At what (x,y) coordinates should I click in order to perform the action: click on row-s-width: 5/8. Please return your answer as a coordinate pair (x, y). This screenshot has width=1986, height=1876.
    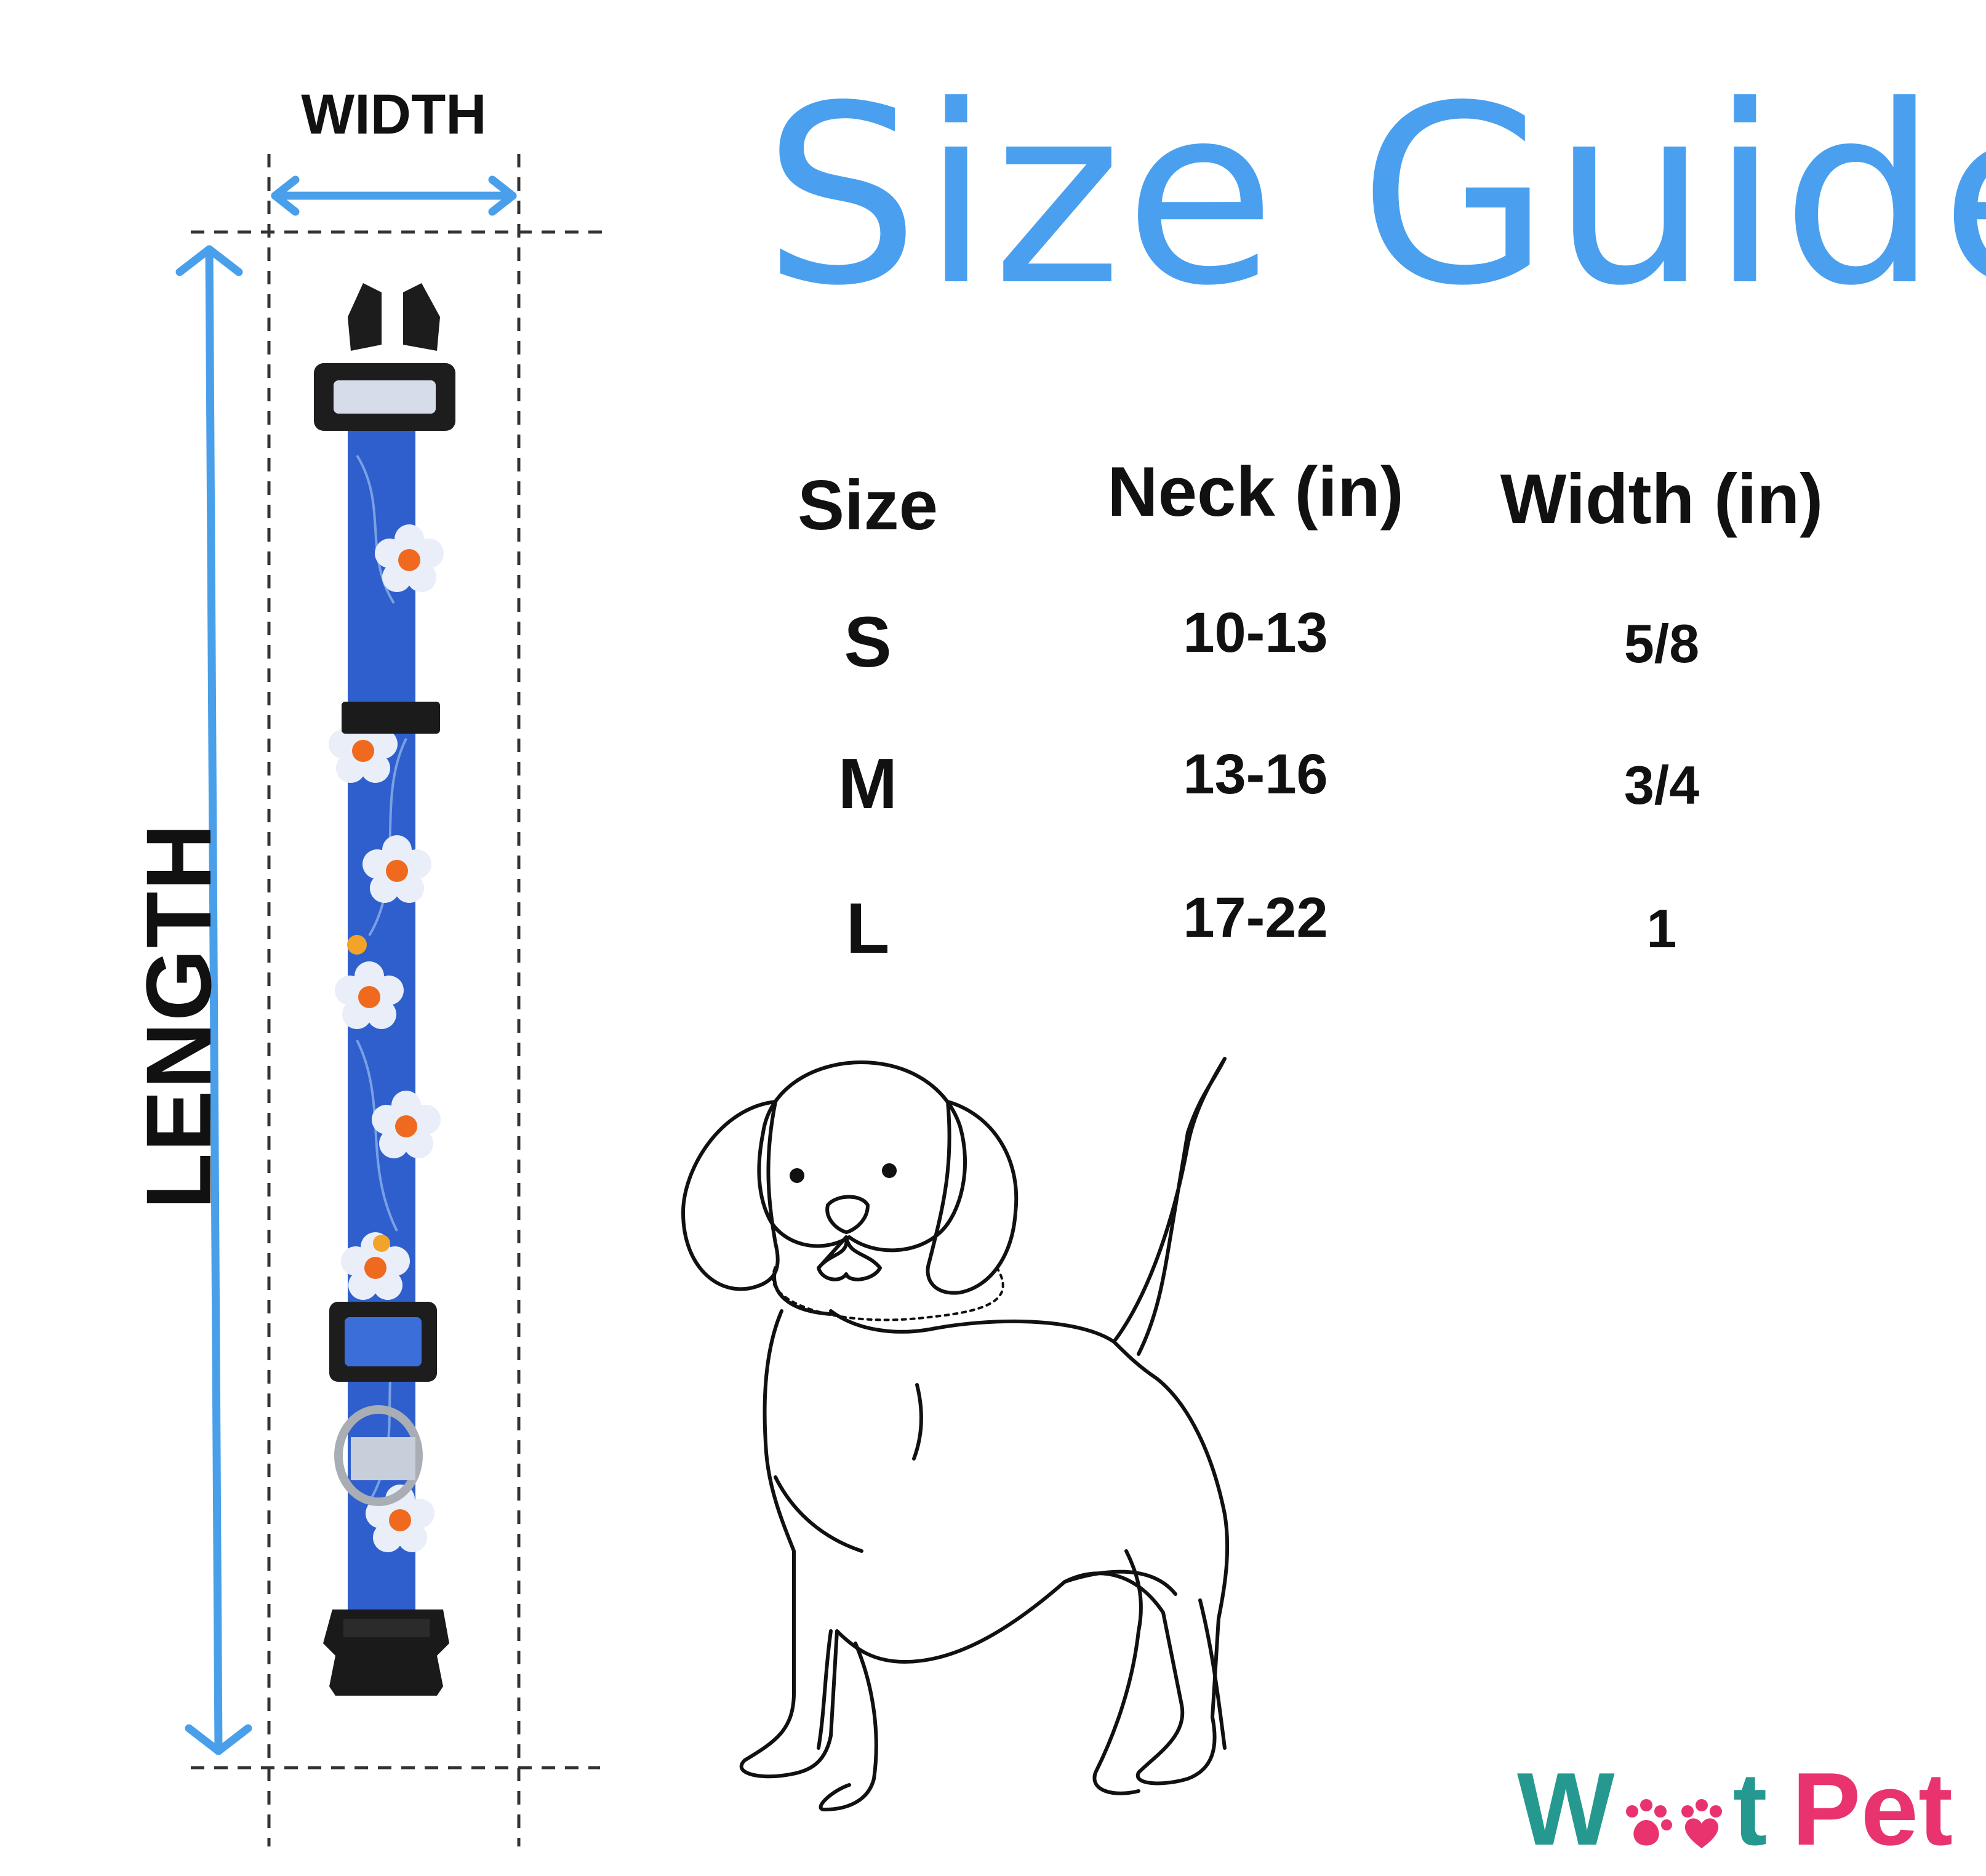
    Looking at the image, I should click on (1662, 643).